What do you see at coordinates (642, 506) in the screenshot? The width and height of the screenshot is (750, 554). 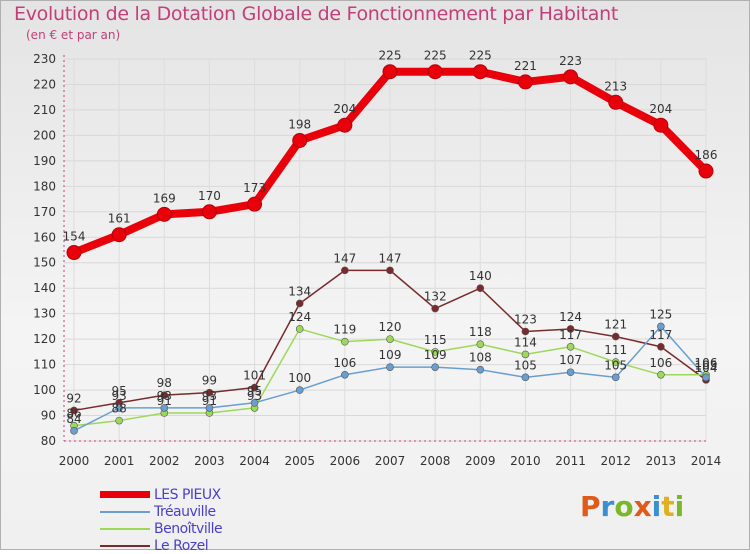 I see `logo-letter: x` at bounding box center [642, 506].